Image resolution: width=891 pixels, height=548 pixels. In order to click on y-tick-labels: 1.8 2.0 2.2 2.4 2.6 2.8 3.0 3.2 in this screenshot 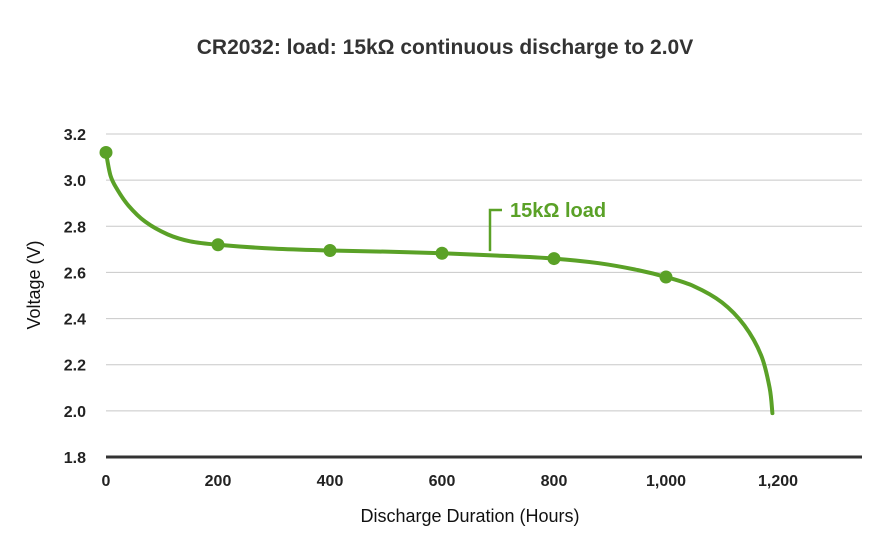, I will do `click(75, 297)`.